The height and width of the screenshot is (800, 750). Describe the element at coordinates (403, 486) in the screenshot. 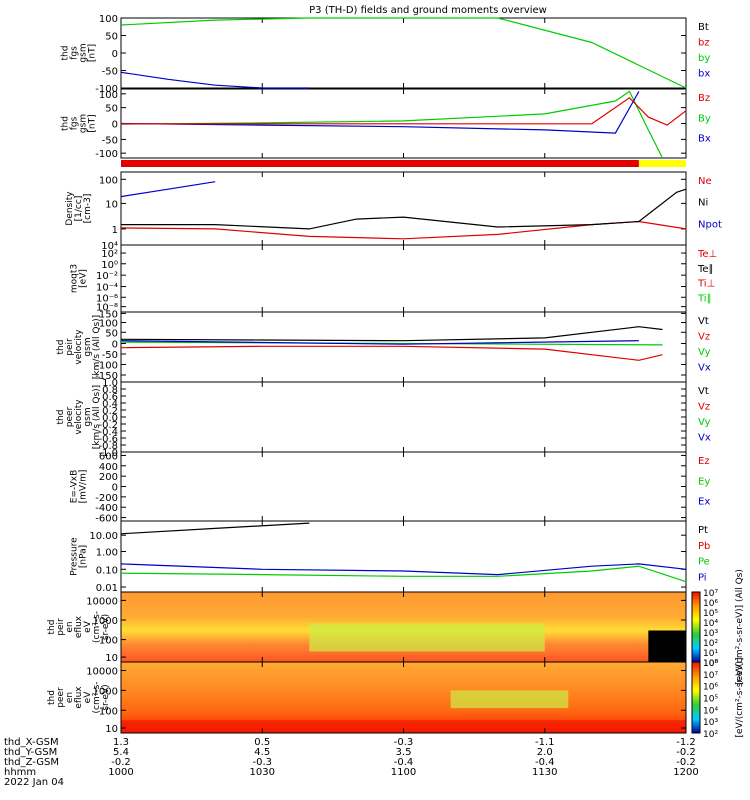

I see `panel-frame` at that location.